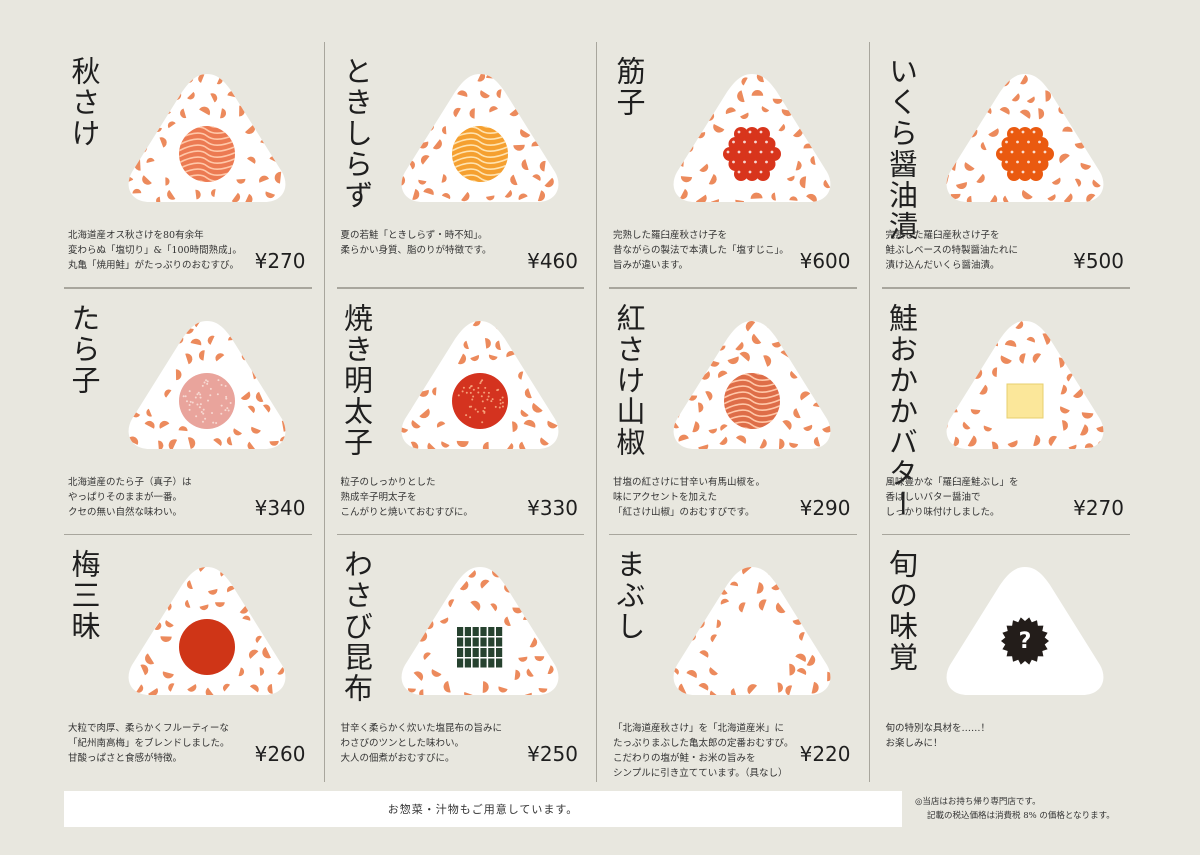  What do you see at coordinates (752, 154) in the screenshot?
I see `filling-roe` at bounding box center [752, 154].